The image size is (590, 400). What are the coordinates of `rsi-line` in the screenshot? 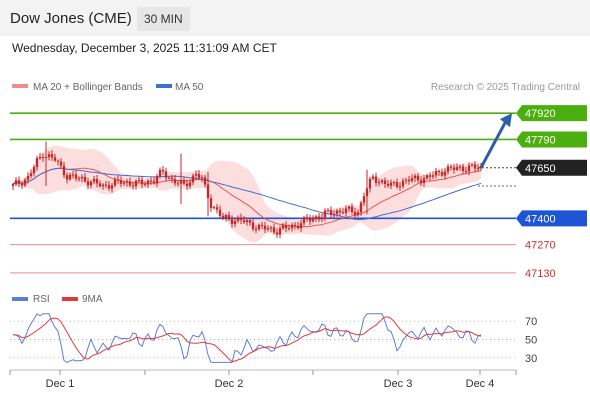 It's located at (247, 338).